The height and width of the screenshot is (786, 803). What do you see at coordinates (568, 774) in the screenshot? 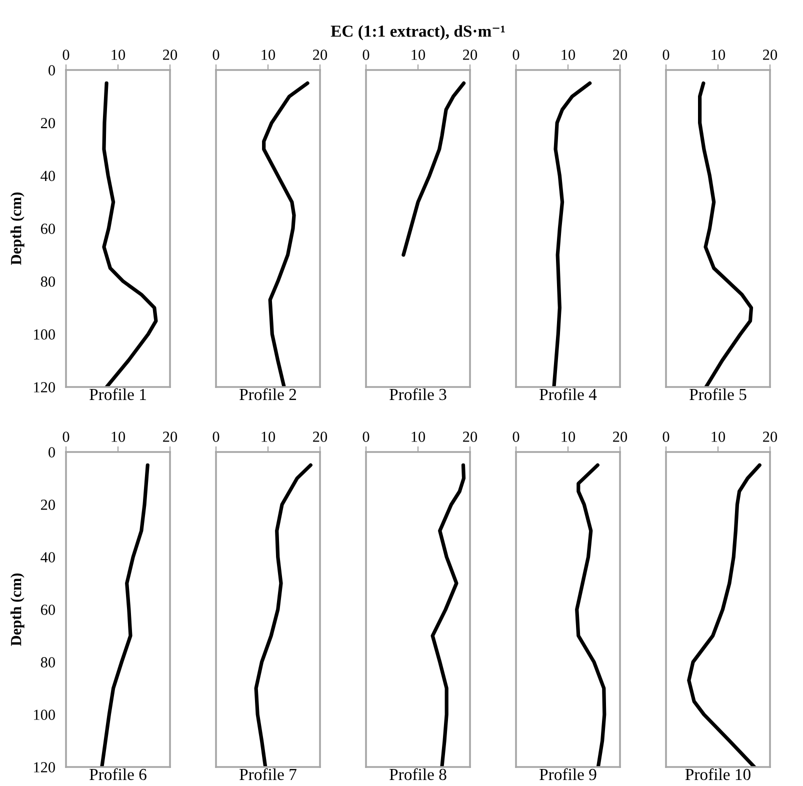
I see `x-axis-title: Profile 9` at bounding box center [568, 774].